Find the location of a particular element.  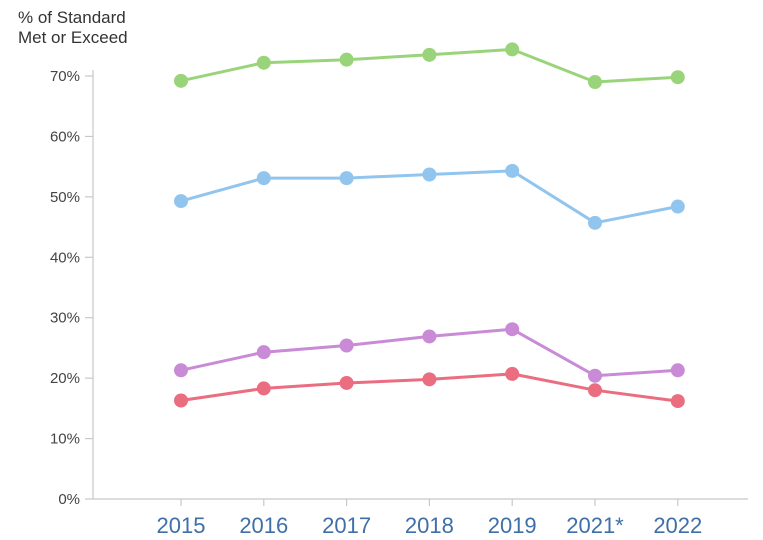

y-tick-label: 30% is located at coordinates (65, 318).